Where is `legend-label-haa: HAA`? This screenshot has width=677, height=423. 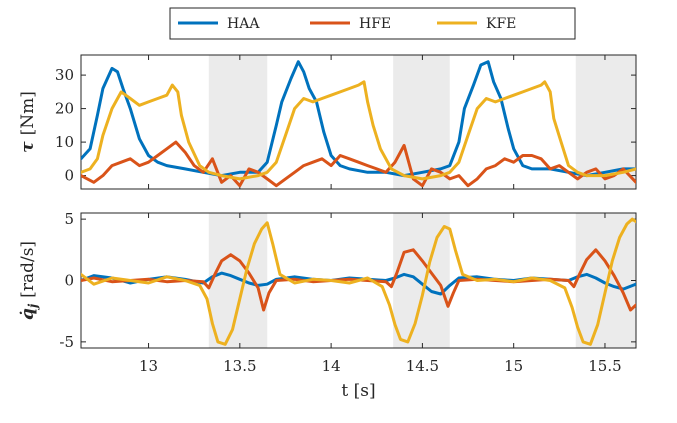
legend-label-haa: HAA is located at coordinates (243, 24).